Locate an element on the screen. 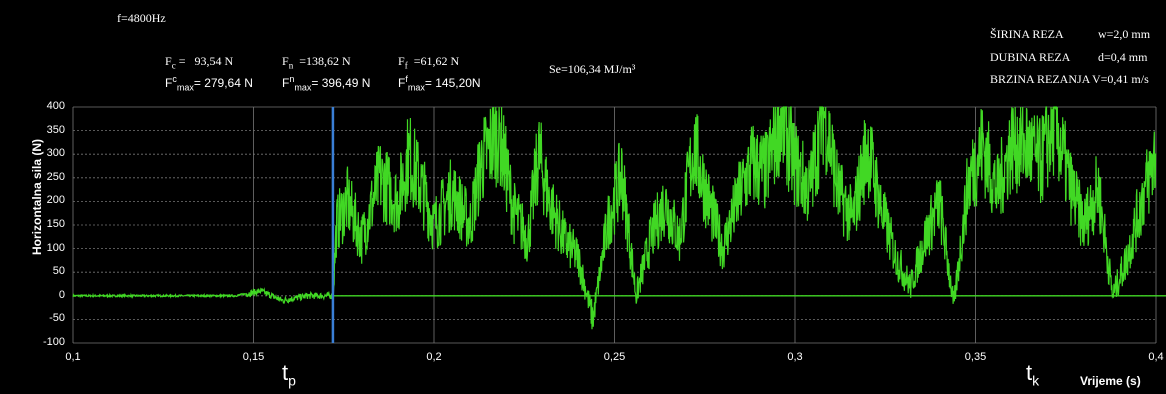 The image size is (1166, 394). y-tick-label: 100 is located at coordinates (55, 247).